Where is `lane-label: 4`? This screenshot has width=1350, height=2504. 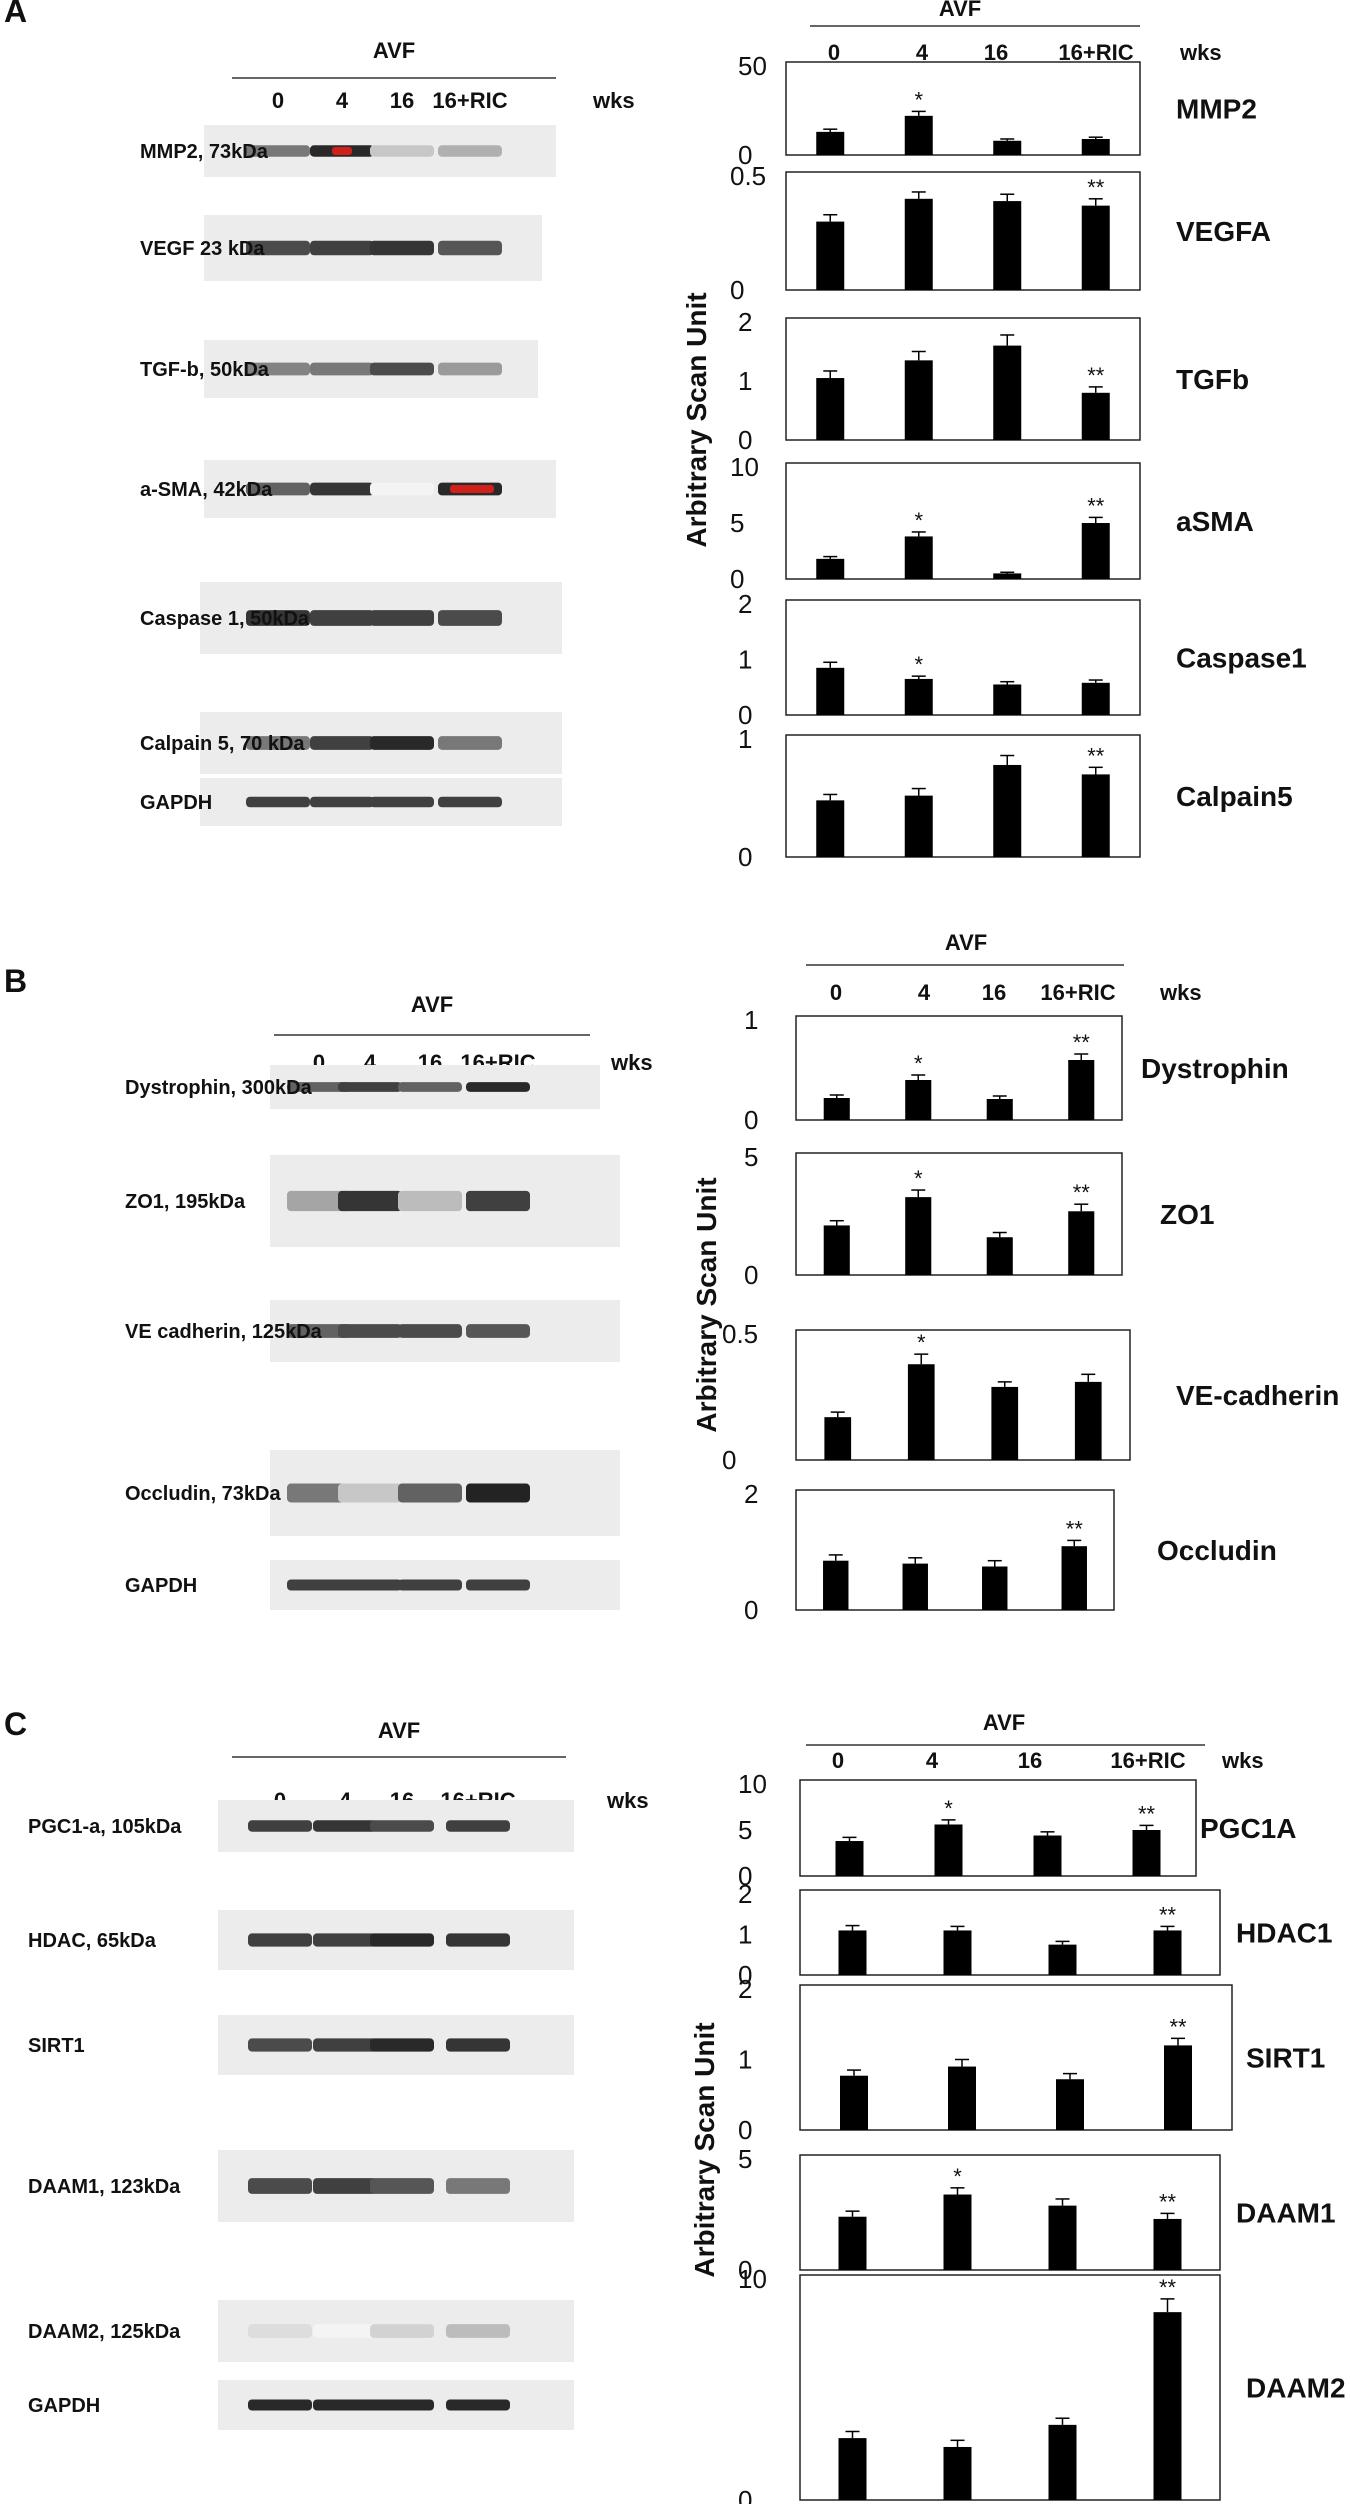 lane-label: 4 is located at coordinates (924, 992).